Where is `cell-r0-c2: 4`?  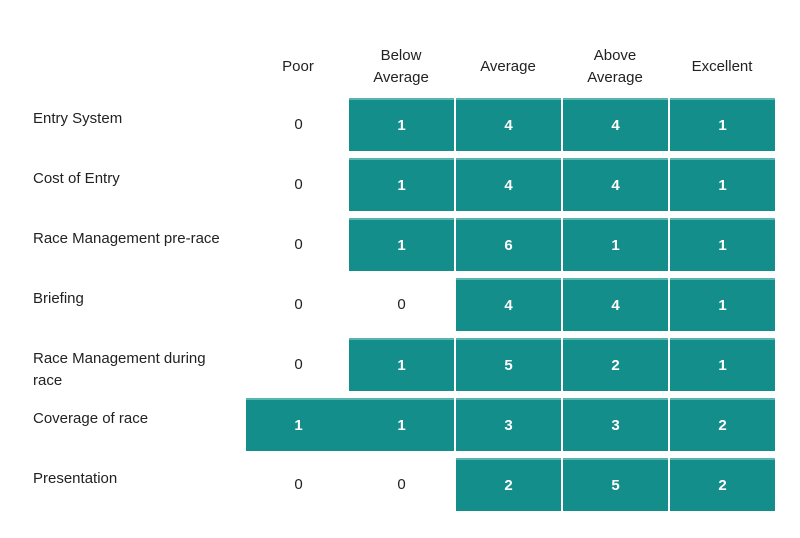 cell-r0-c2: 4 is located at coordinates (508, 124).